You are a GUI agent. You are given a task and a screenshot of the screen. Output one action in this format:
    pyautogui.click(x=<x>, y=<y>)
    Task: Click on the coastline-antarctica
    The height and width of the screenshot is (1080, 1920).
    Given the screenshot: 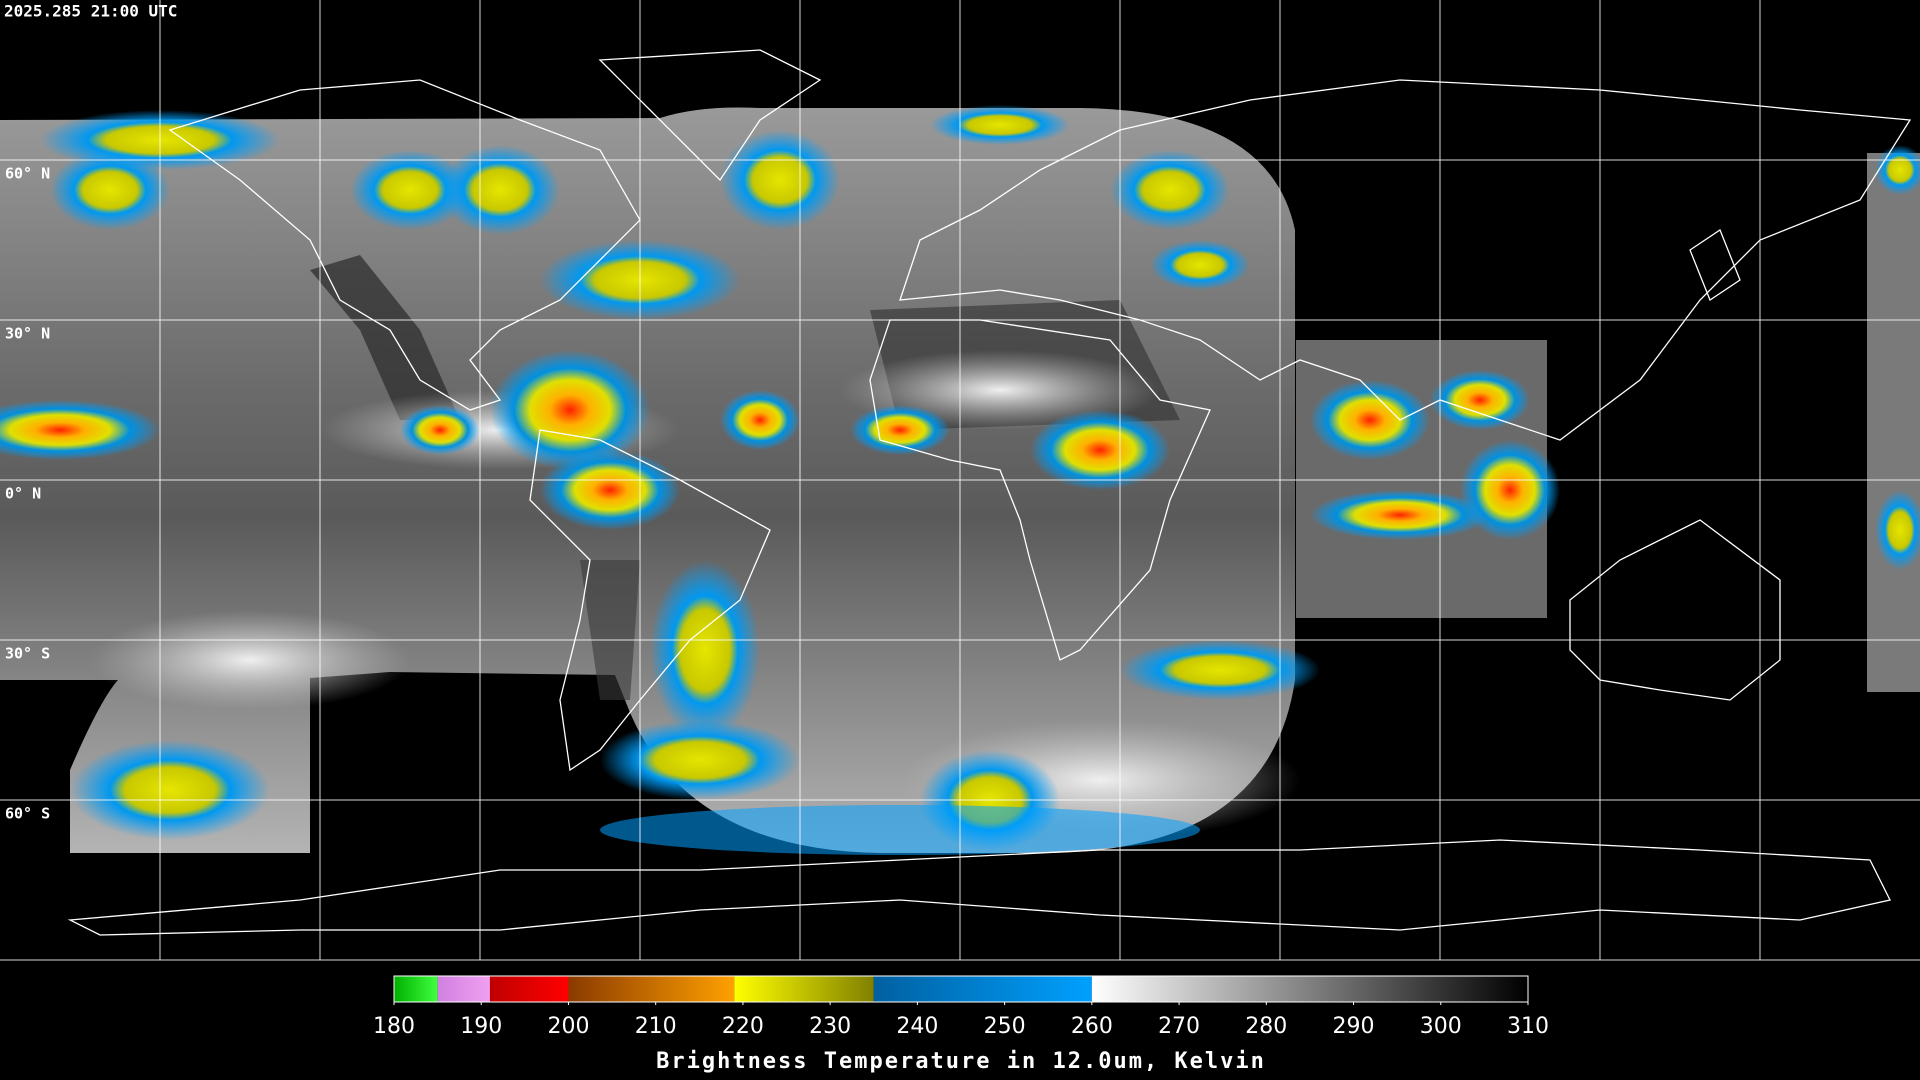 What is the action you would take?
    pyautogui.click(x=979, y=887)
    